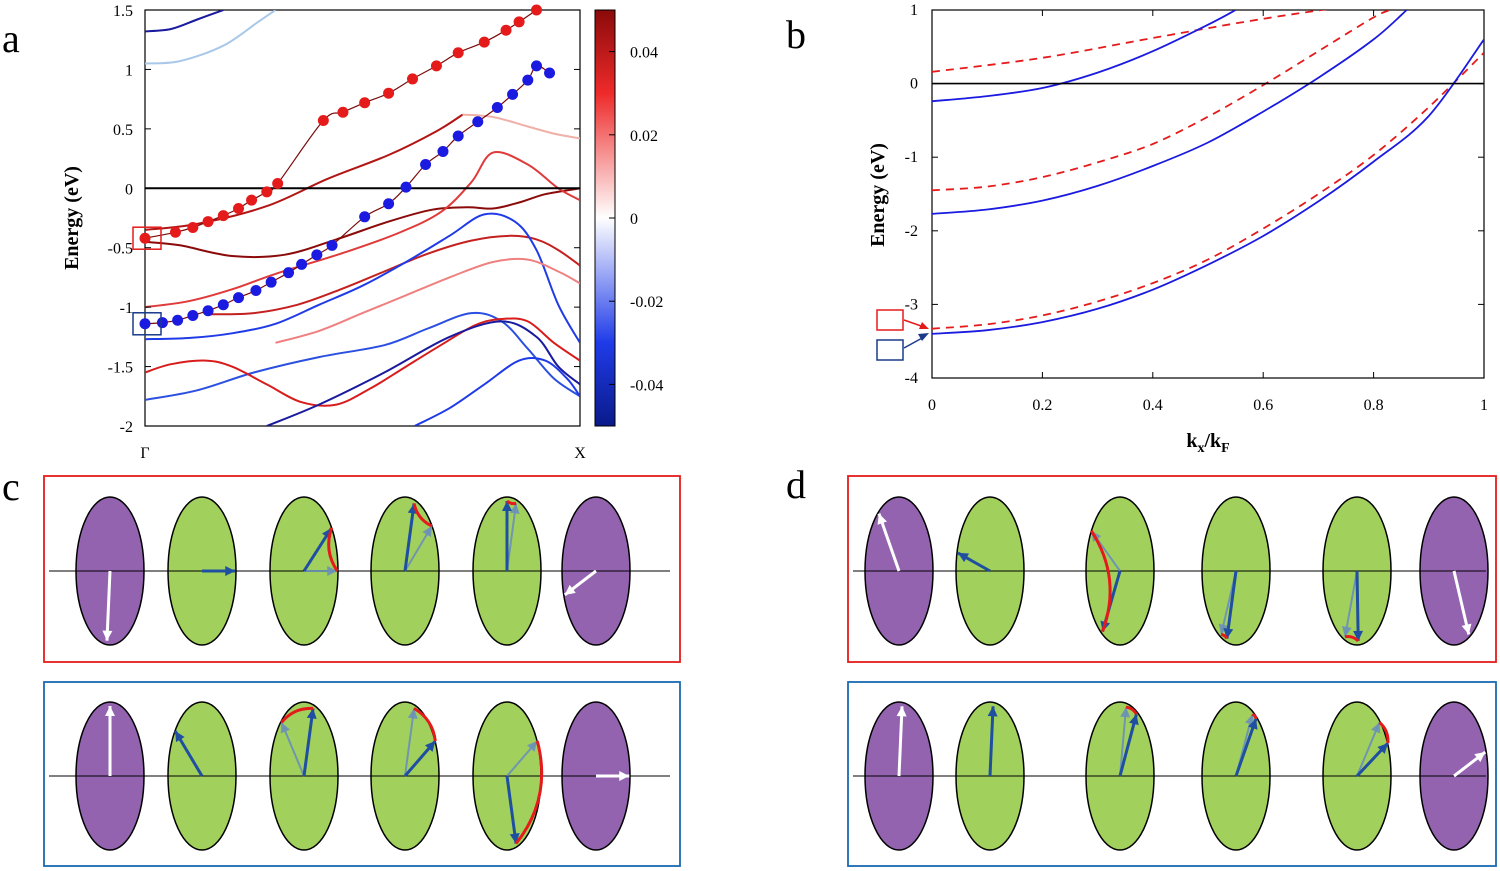  Describe the element at coordinates (1374, 405) in the screenshot. I see `panel-b-xtick-label: 0.8` at that location.